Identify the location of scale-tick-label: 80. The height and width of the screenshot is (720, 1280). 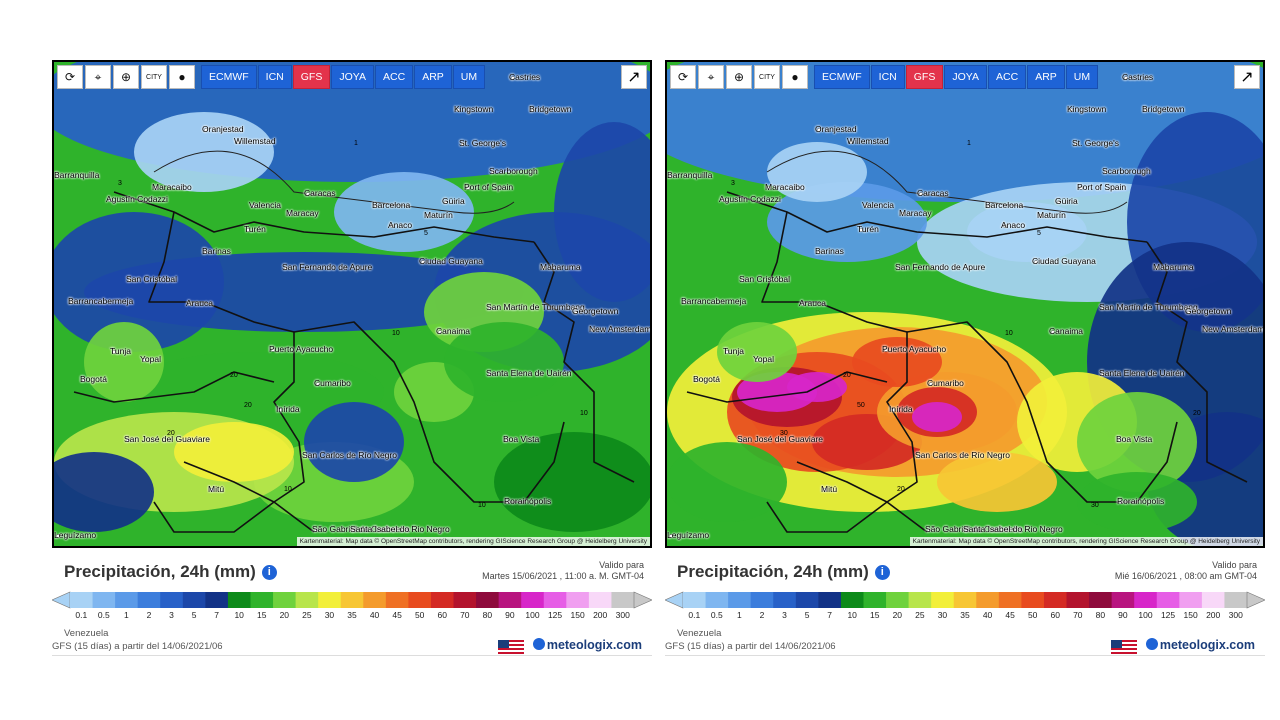
(487, 615).